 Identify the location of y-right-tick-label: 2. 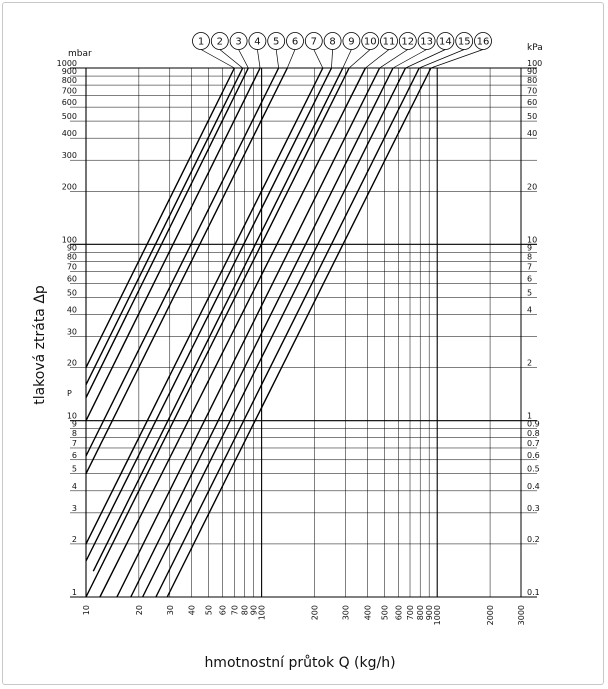
(529, 363).